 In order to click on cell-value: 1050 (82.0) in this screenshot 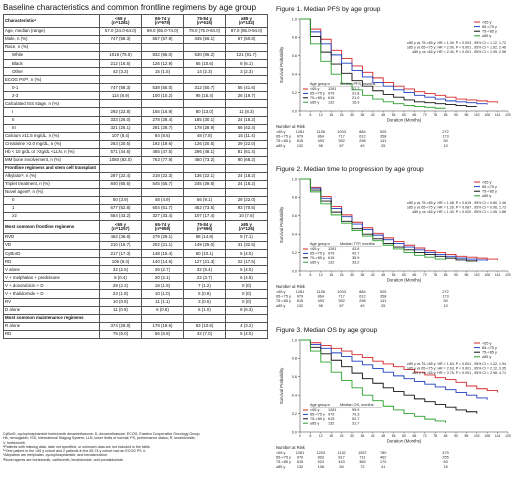, I will do `click(120, 160)`.